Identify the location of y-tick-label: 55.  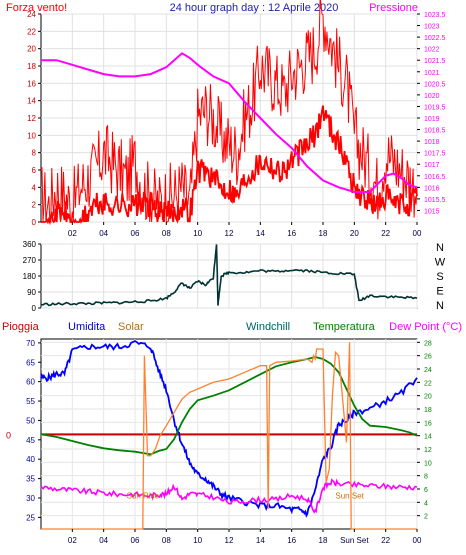
(30, 401).